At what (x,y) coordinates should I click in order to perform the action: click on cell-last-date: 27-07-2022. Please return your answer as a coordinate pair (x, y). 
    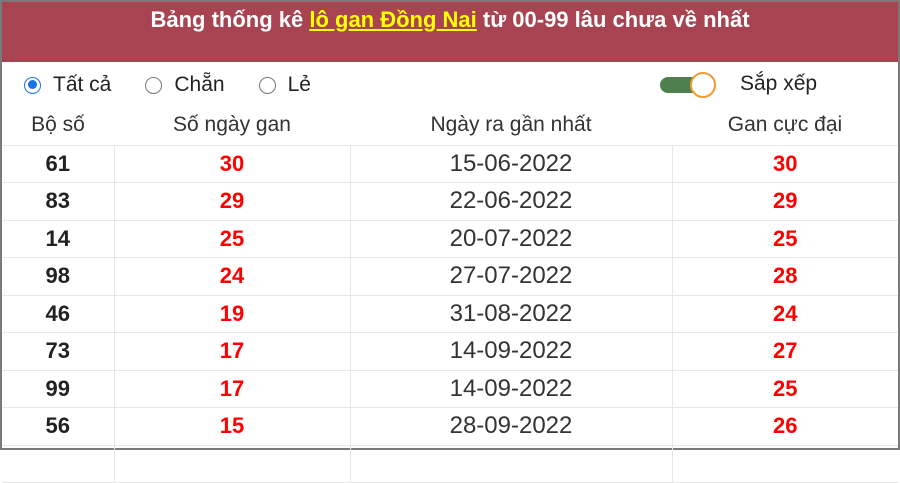
    Looking at the image, I should click on (510, 276).